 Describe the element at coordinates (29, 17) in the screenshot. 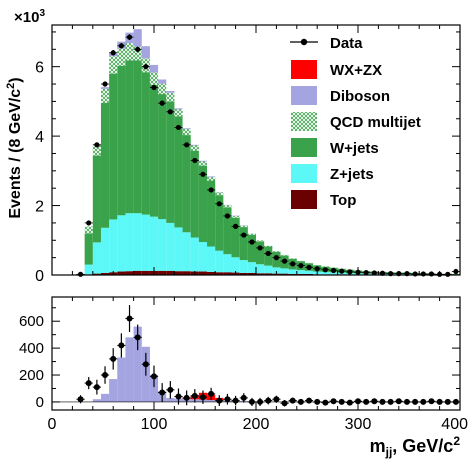

I see `top-y-multiplier: ×10³` at that location.